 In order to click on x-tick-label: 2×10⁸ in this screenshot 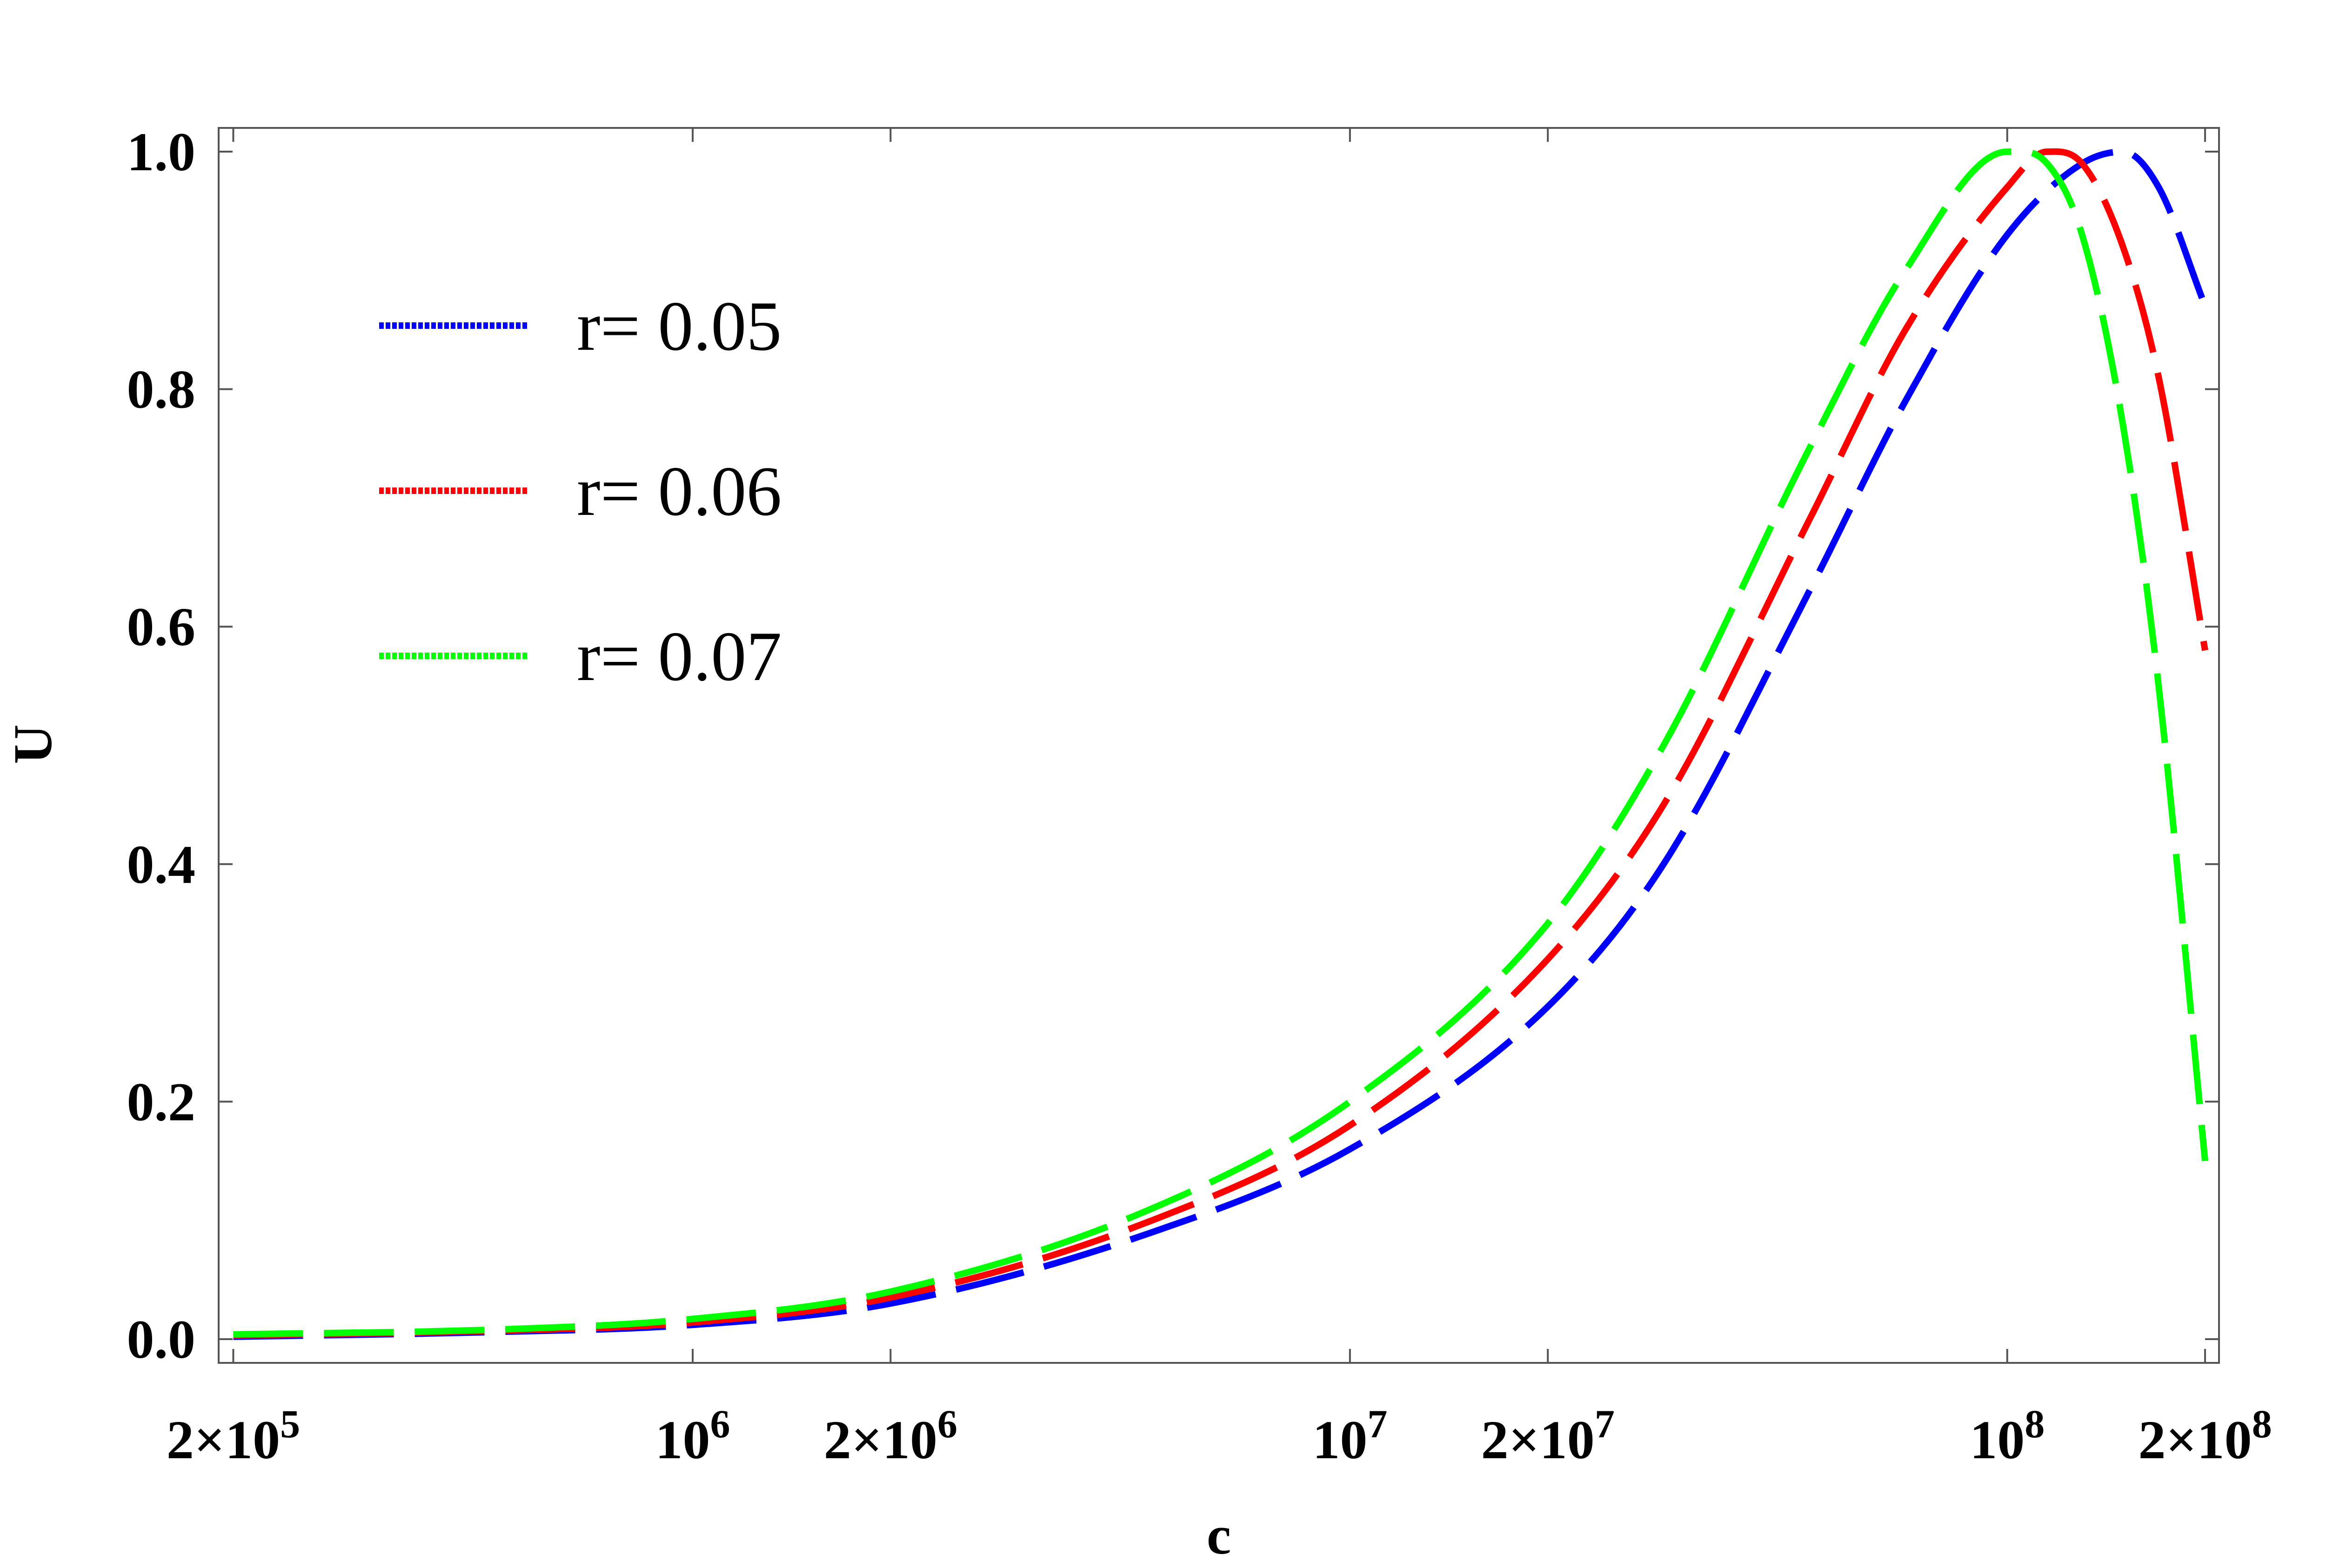, I will do `click(2205, 1436)`.